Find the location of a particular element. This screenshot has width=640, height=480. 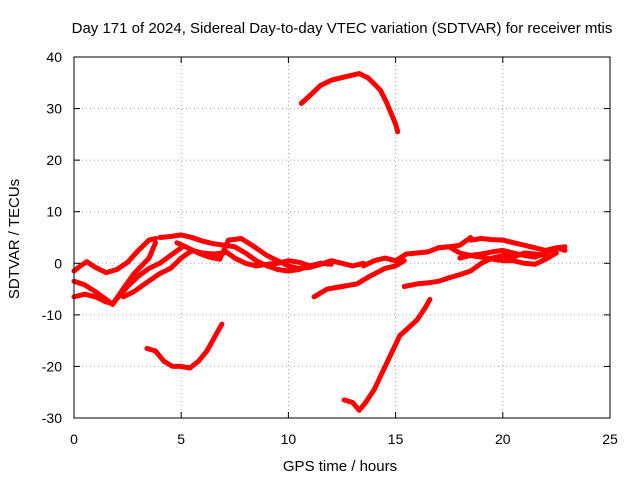

y-axis-label: SDTVAR / TECUs is located at coordinates (14, 239).